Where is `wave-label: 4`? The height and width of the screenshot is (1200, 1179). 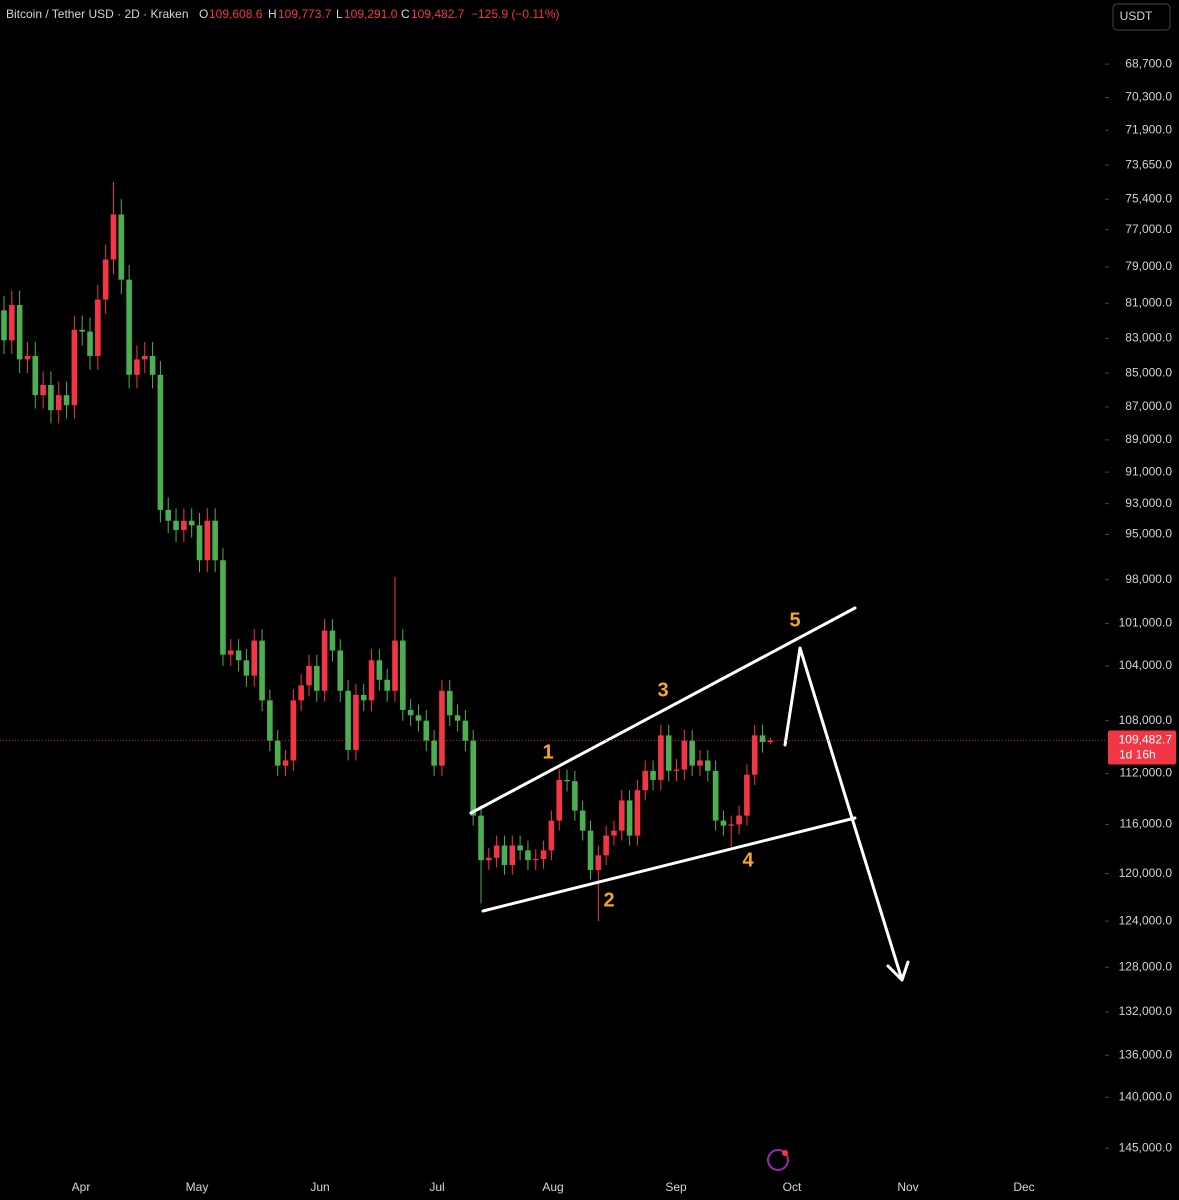 wave-label: 4 is located at coordinates (748, 860).